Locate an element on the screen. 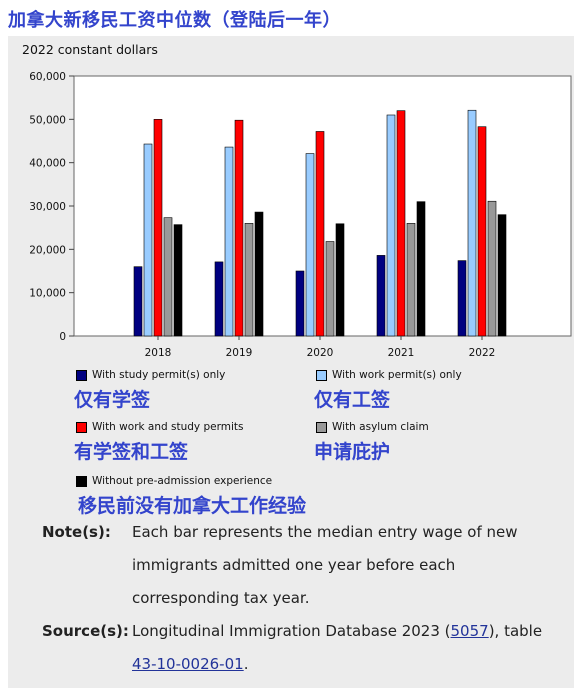  y-axis: 0 10,000 20,000 30,000 40,000 50,000 60,000 is located at coordinates (51, 207).